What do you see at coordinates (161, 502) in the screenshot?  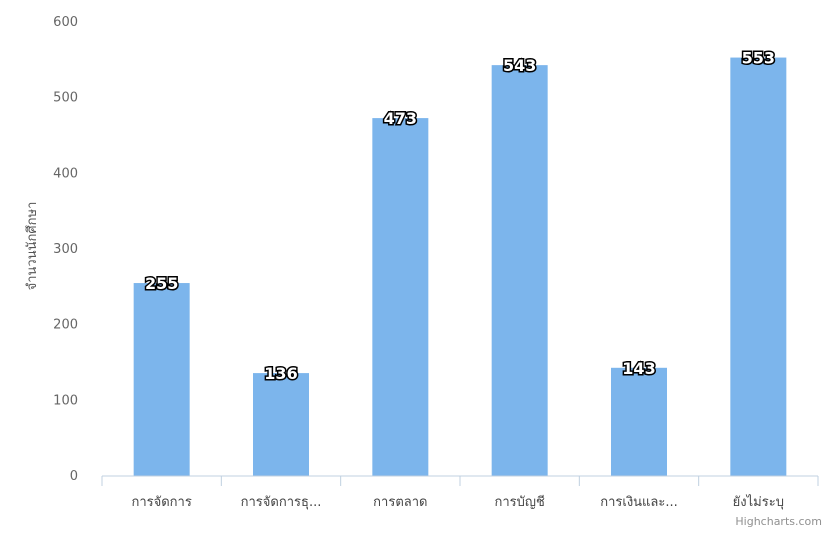 I see `x-category-label: การจัดการ` at bounding box center [161, 502].